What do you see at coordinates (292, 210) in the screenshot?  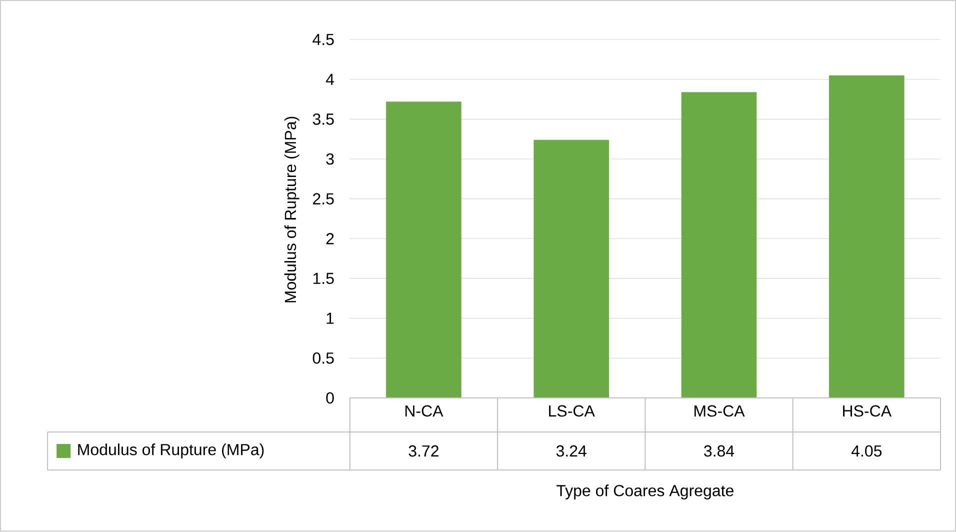 I see `y-axis-title: Modulus of Rupture (MPa)` at bounding box center [292, 210].